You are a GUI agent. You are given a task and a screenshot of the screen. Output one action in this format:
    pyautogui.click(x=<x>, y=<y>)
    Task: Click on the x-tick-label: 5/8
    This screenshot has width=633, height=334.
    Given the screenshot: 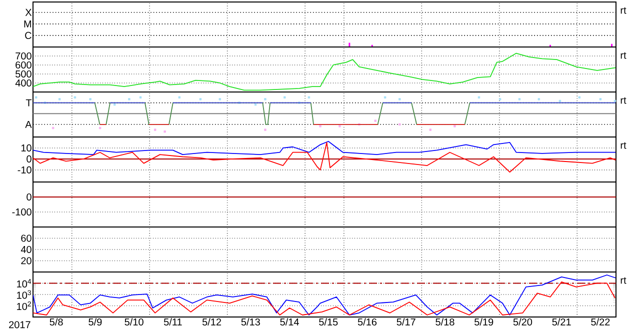 What is the action you would take?
    pyautogui.click(x=56, y=322)
    